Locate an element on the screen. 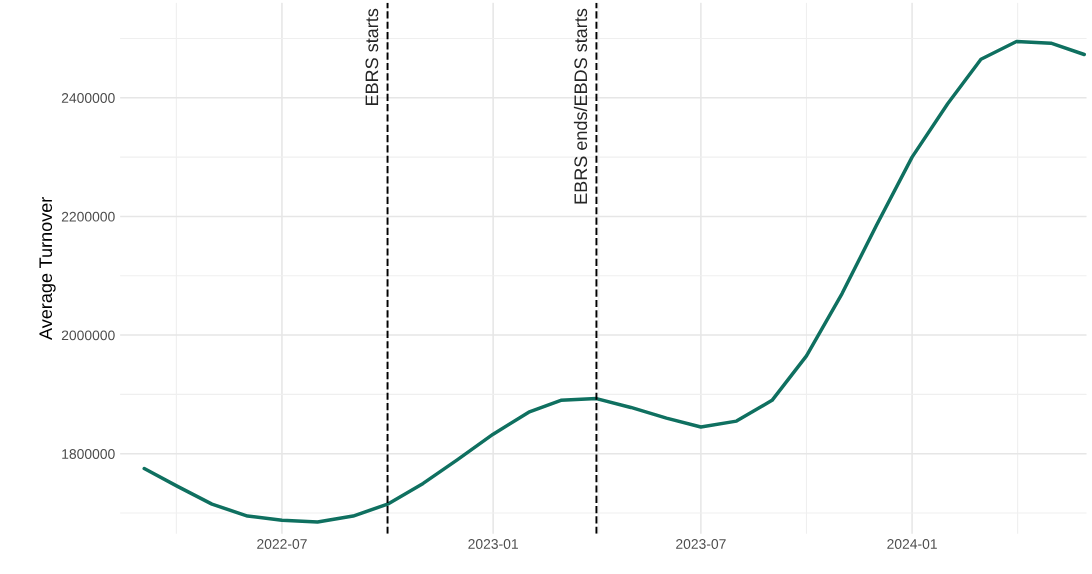 The height and width of the screenshot is (574, 1092). y-tick-label: 2200000 is located at coordinates (88, 216).